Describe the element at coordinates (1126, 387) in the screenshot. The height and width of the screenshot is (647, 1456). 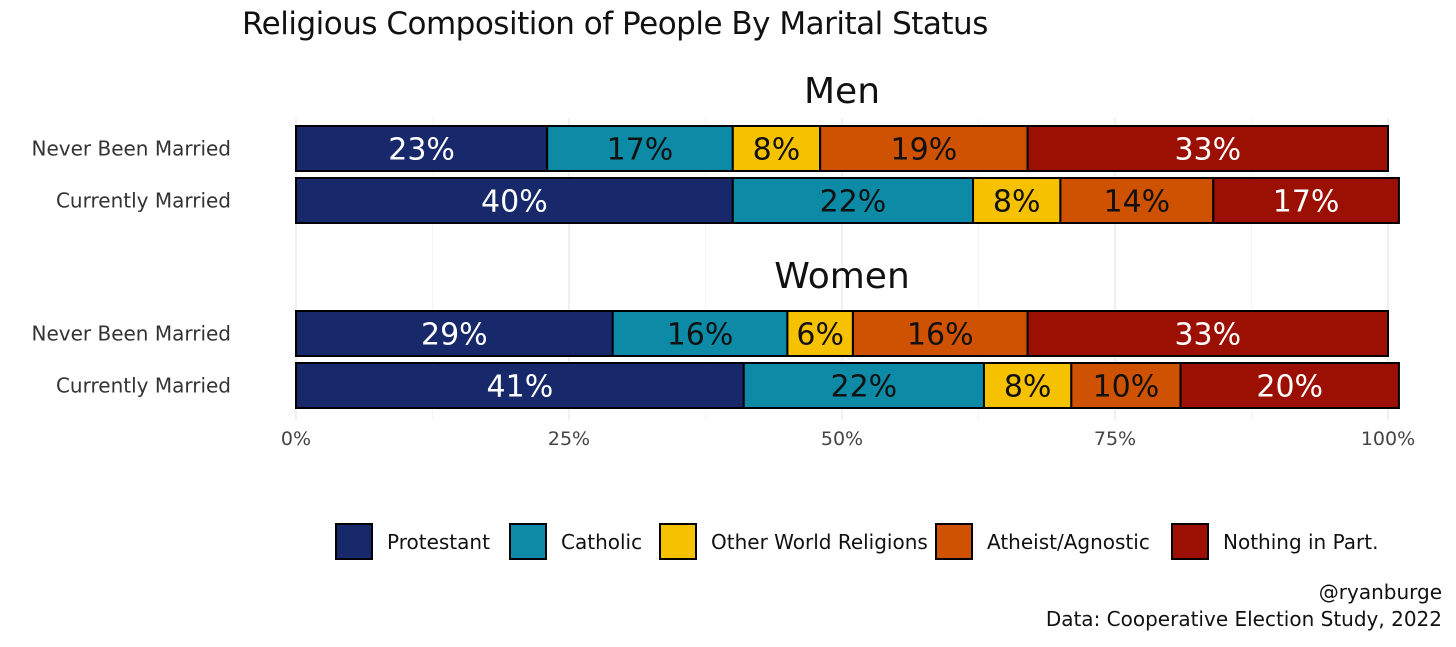
I see `data-label: 10%` at that location.